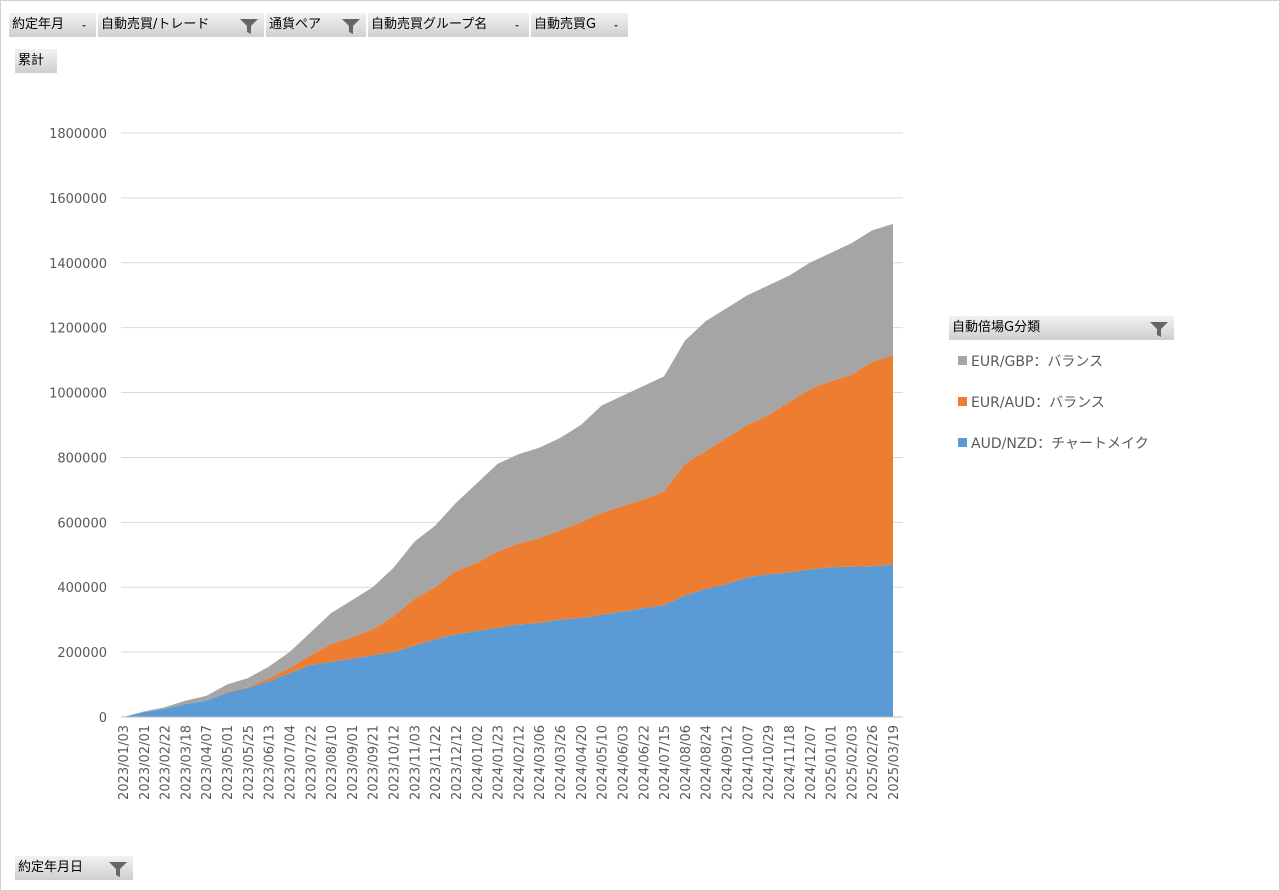 This screenshot has width=1280, height=891. Describe the element at coordinates (873, 762) in the screenshot. I see `x-tick-label: 2025/02/26` at that location.